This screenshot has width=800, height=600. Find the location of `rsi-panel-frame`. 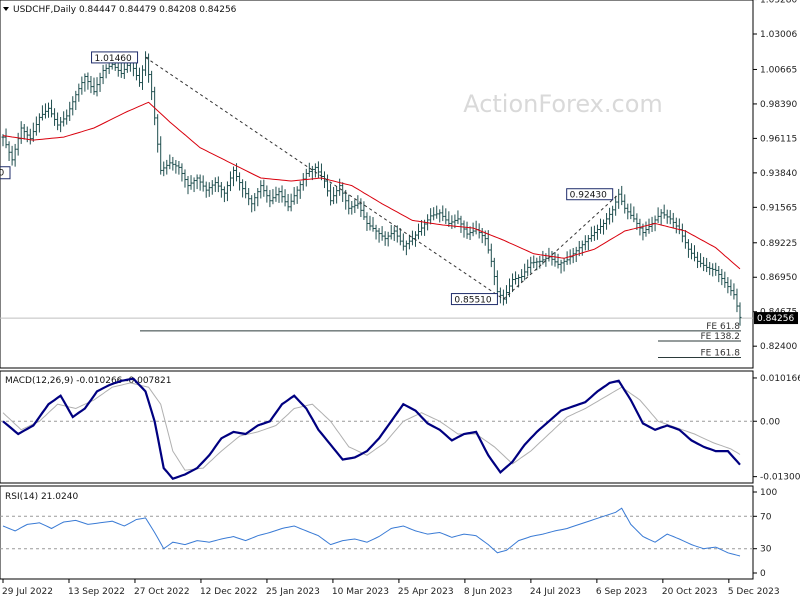

rsi-panel-frame is located at coordinates (377, 532).